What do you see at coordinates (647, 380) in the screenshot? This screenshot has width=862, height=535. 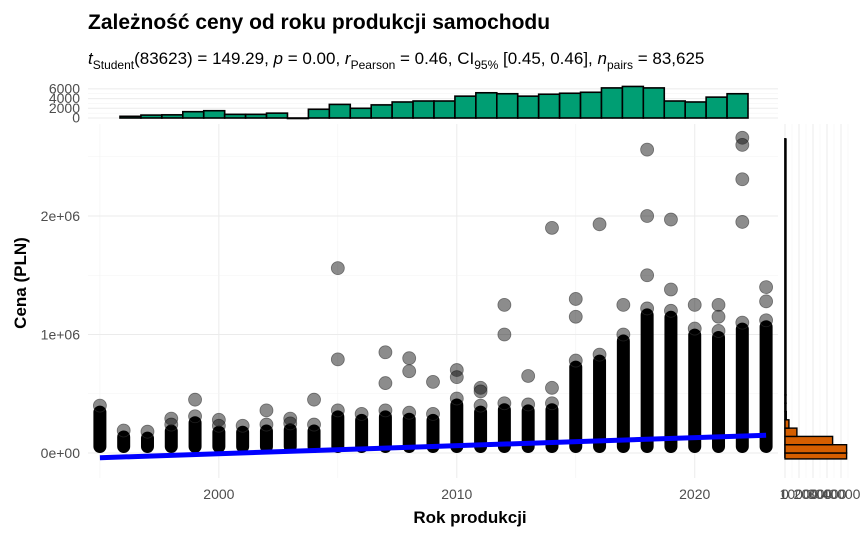 I see `point-column-2018` at bounding box center [647, 380].